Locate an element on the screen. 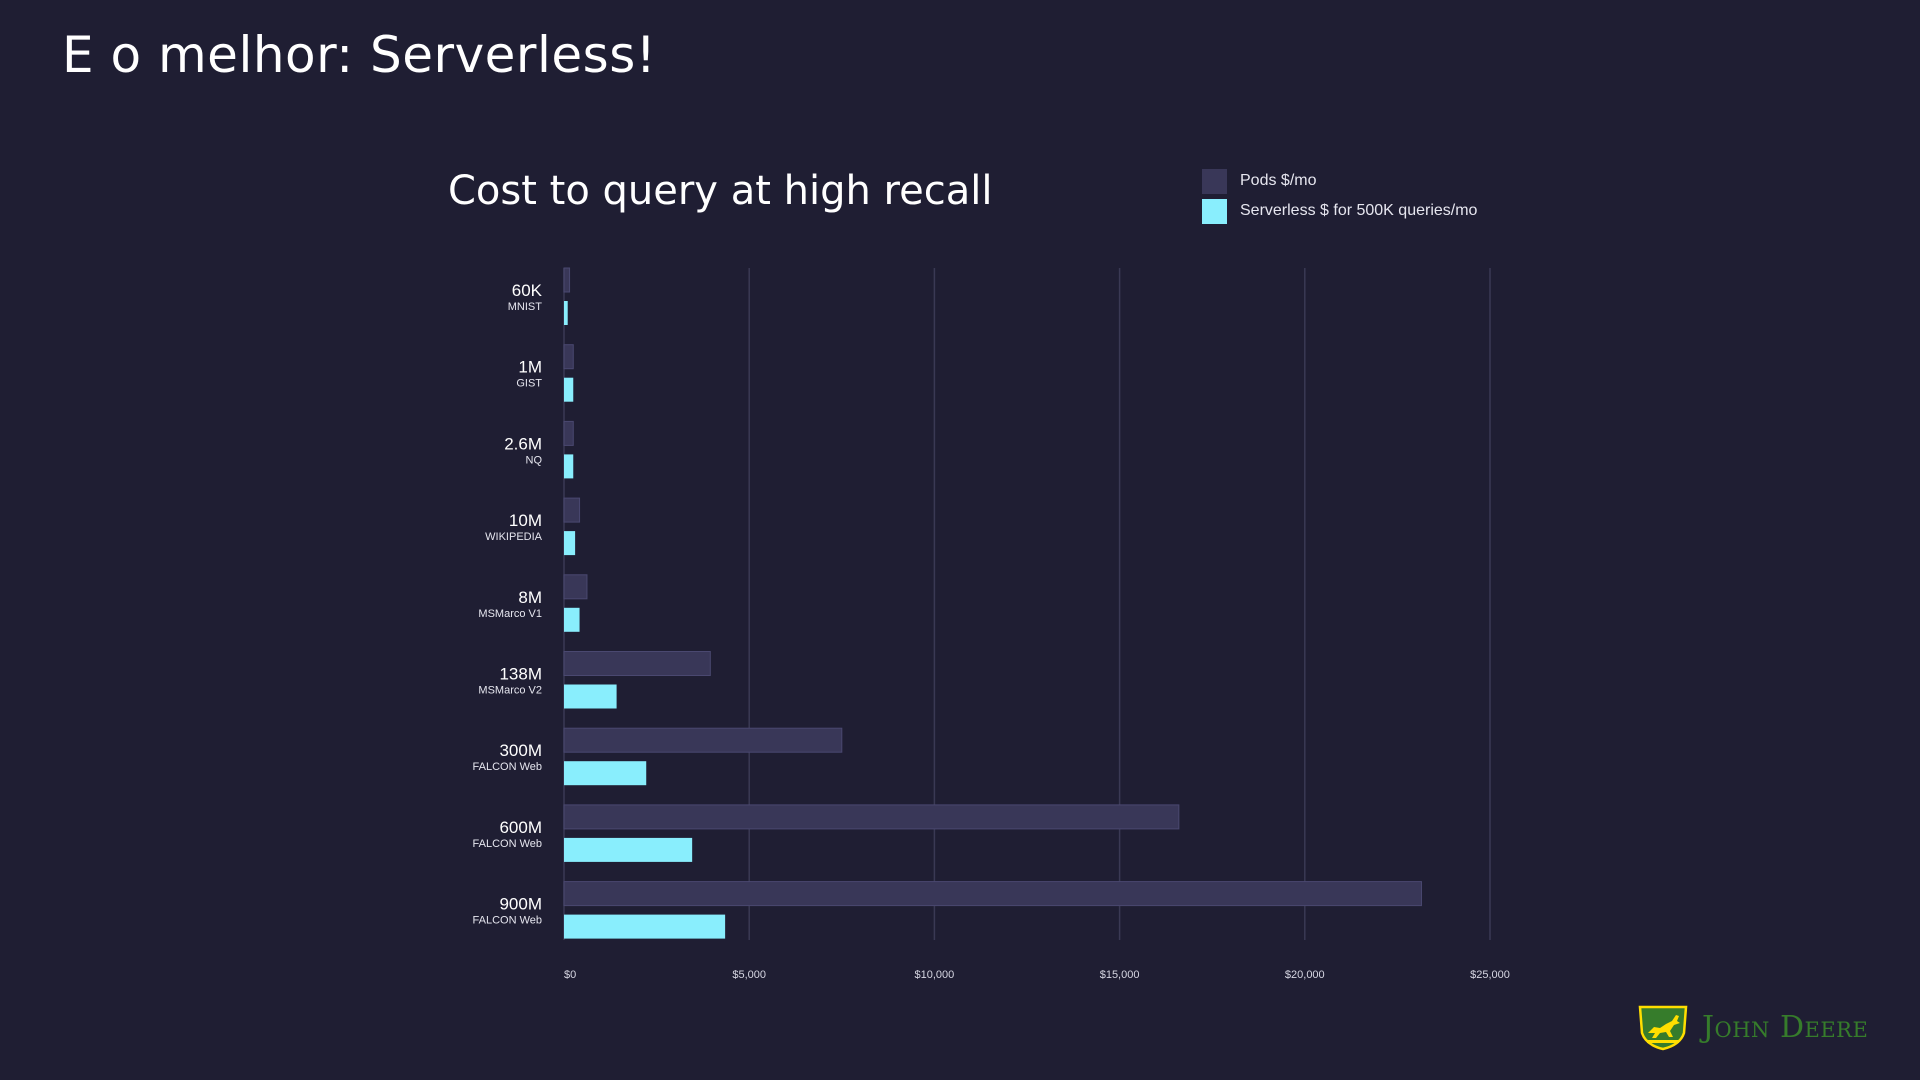 Image resolution: width=1920 pixels, height=1080 pixels. legend-swatch-pods is located at coordinates (1214, 181).